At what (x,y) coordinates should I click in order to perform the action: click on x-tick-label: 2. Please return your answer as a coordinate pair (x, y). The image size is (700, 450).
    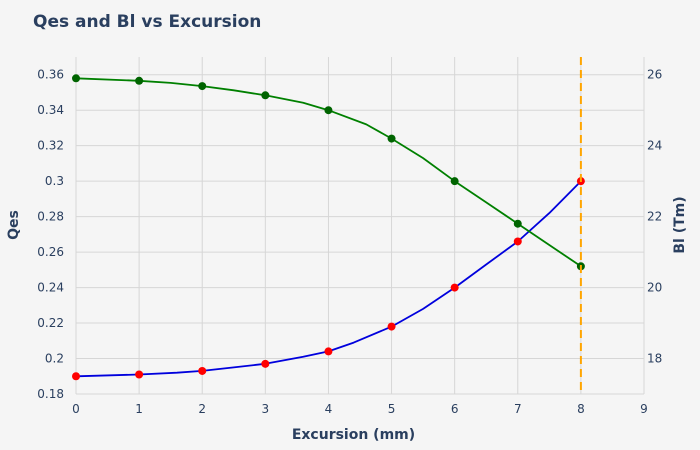
    Looking at the image, I should click on (202, 409).